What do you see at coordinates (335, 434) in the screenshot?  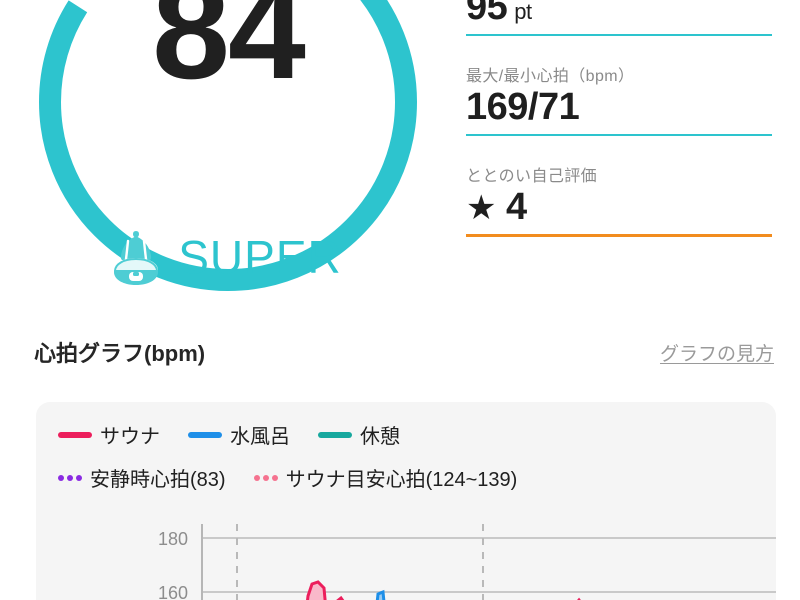 I see `legend-swatch-rest` at bounding box center [335, 434].